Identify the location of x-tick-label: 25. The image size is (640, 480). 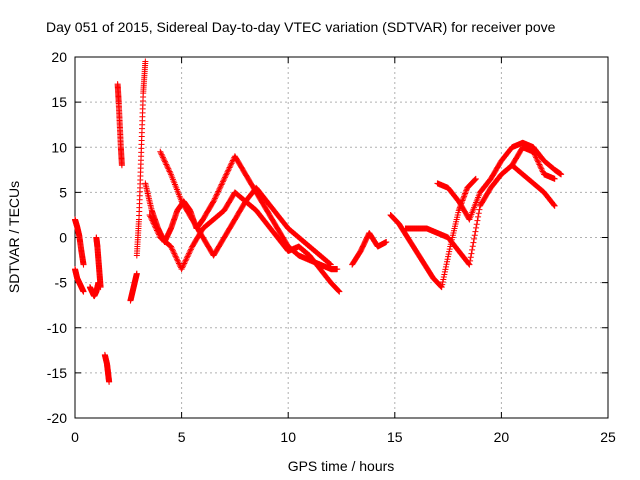
(608, 437).